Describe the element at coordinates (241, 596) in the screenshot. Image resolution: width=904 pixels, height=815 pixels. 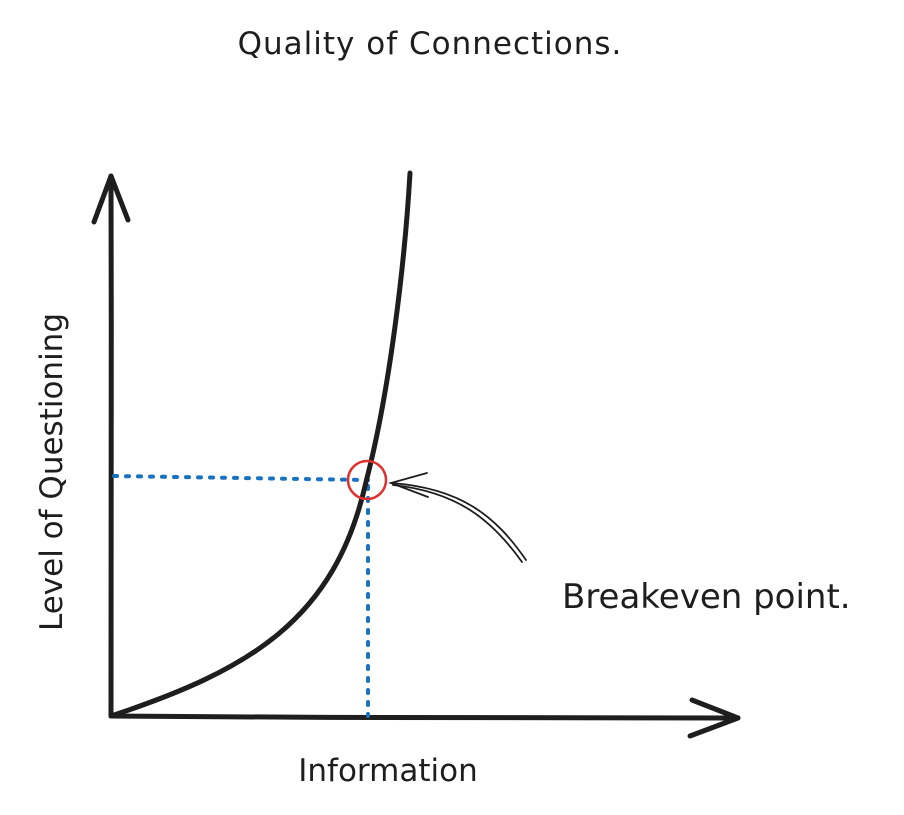
I see `breakeven-guides` at that location.